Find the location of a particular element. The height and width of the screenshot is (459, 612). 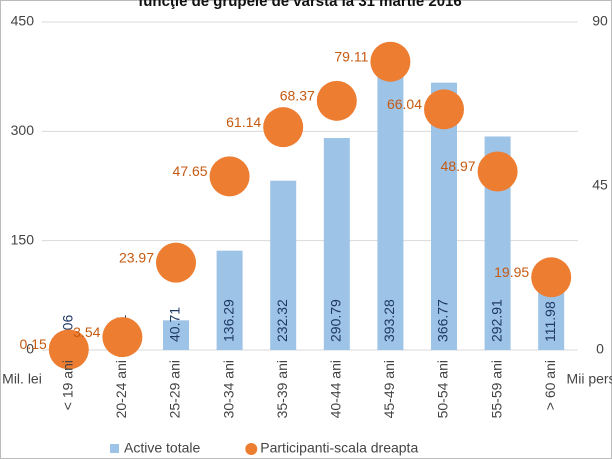

dot-value-label: 23.97 is located at coordinates (136, 257).